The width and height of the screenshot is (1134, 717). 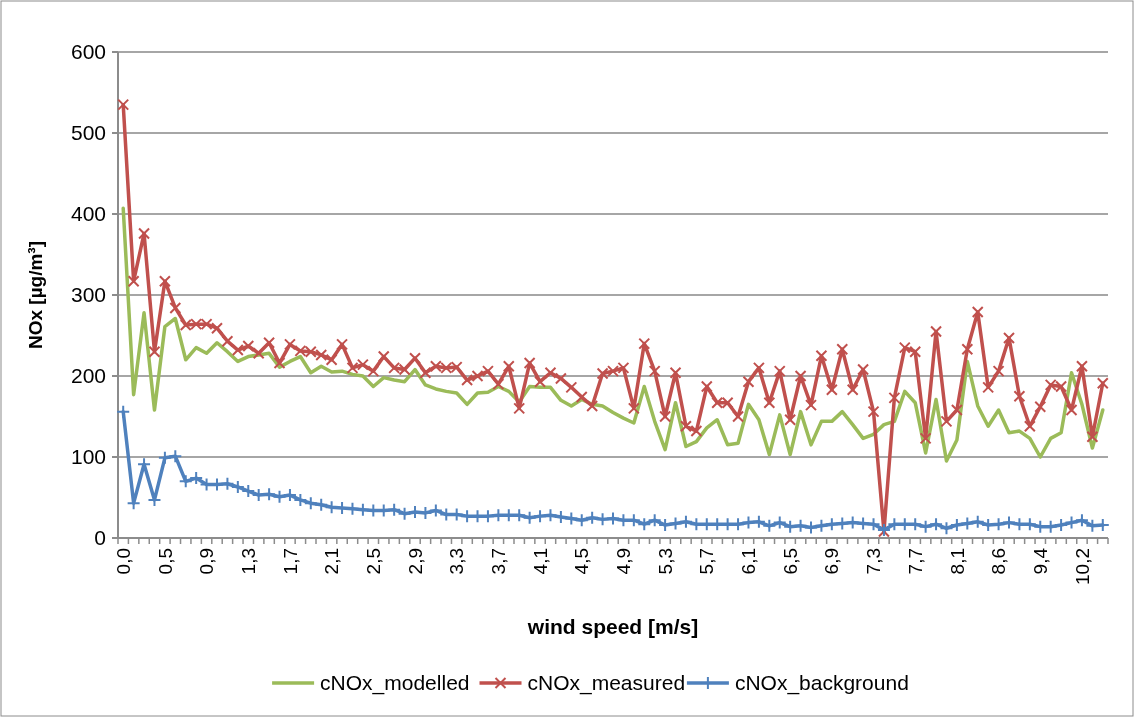 I want to click on x-tick-label: 5,3, so click(x=665, y=561).